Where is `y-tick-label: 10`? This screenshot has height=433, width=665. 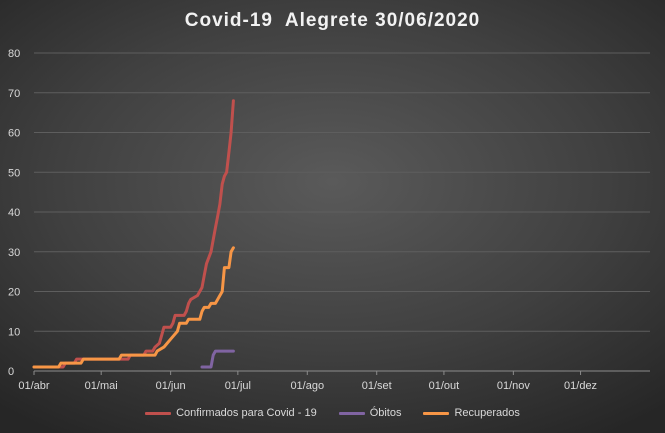
y-tick-label: 10 is located at coordinates (14, 332).